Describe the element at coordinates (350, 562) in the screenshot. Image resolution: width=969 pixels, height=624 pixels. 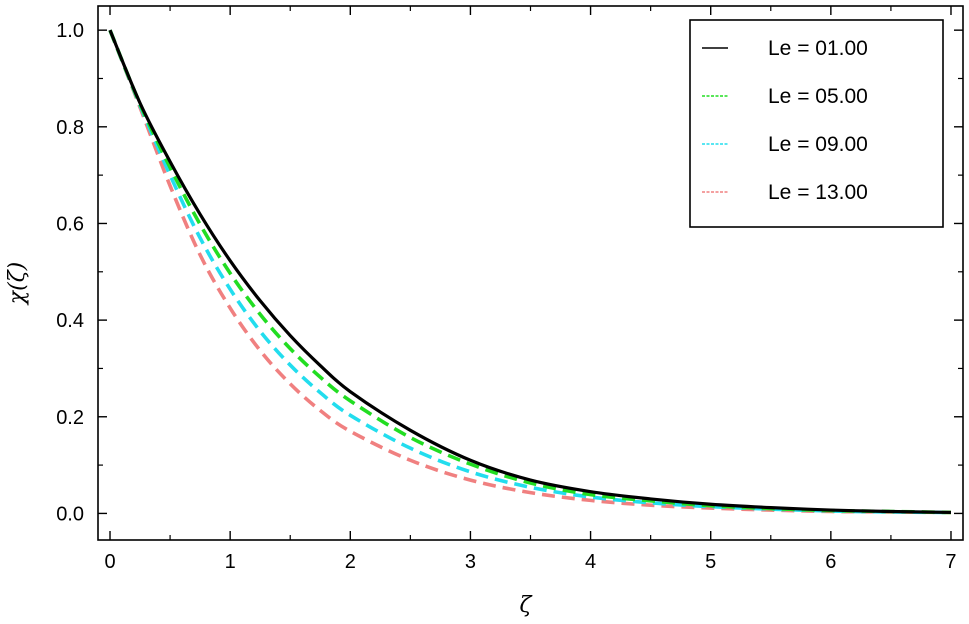
I see `x-tick-label: 2` at that location.